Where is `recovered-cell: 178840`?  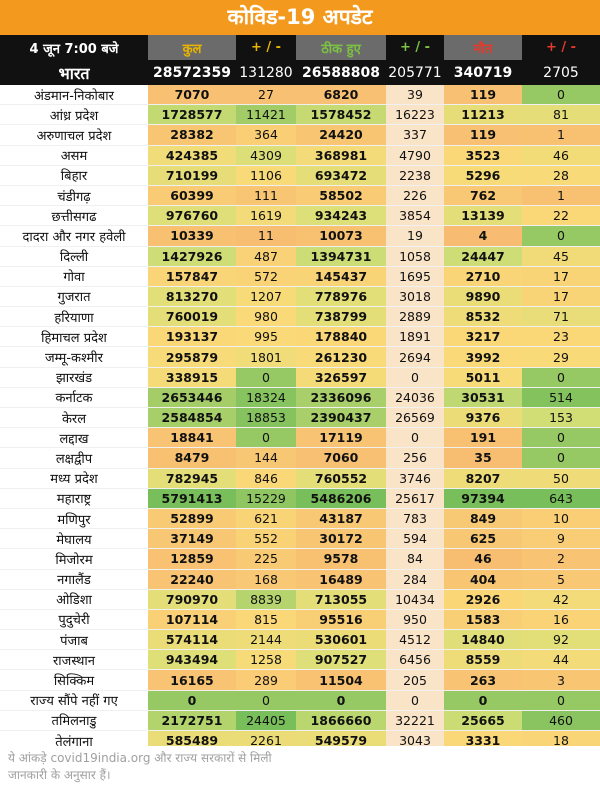
recovered-cell: 178840 is located at coordinates (341, 337).